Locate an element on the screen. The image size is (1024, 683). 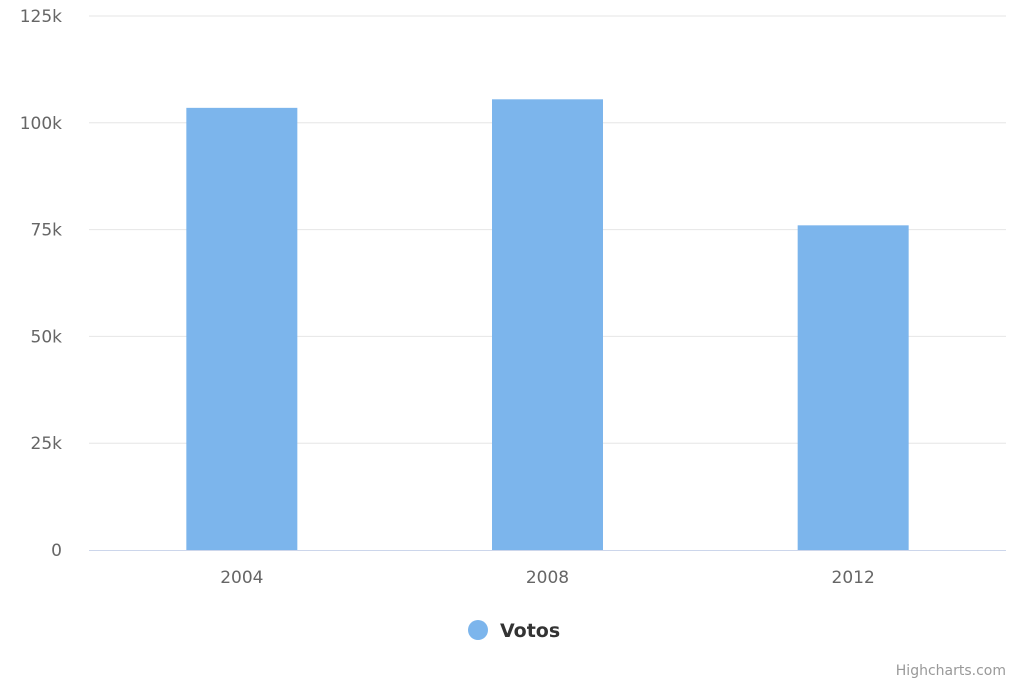
x-axis-tick-labels: 2004 2008 2012 is located at coordinates (547, 578).